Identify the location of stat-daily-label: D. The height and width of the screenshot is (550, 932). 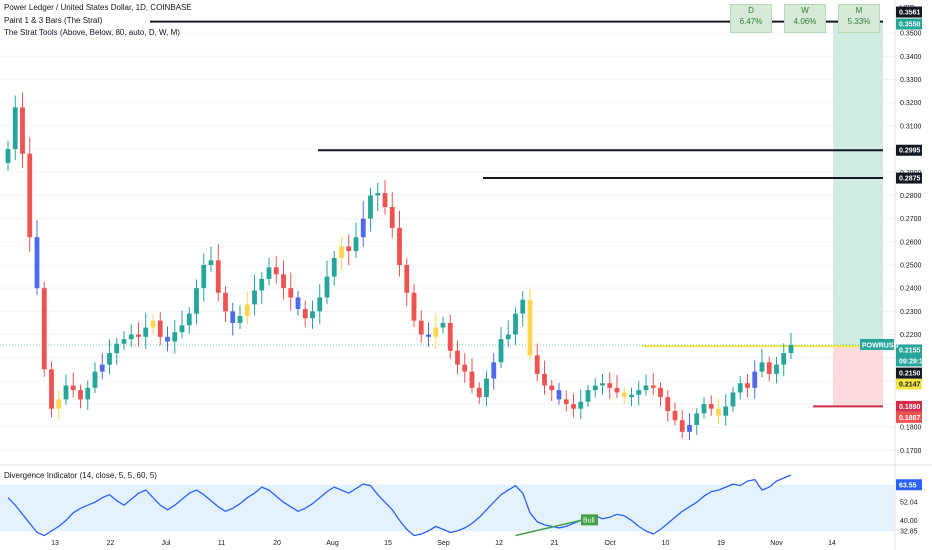
(751, 10).